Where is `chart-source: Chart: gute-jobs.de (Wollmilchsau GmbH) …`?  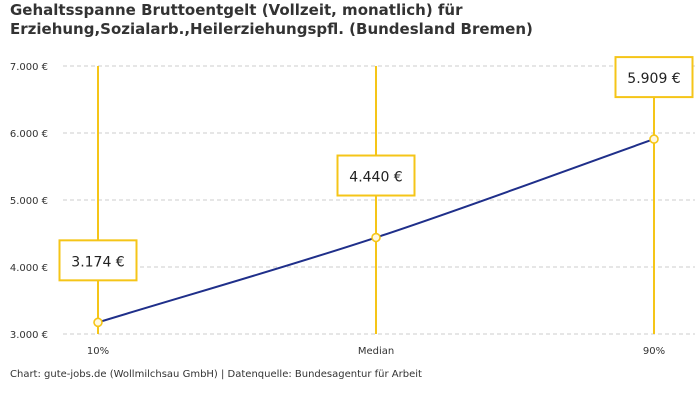 chart-source: Chart: gute-jobs.de (Wollmilchsau GmbH) … is located at coordinates (216, 374).